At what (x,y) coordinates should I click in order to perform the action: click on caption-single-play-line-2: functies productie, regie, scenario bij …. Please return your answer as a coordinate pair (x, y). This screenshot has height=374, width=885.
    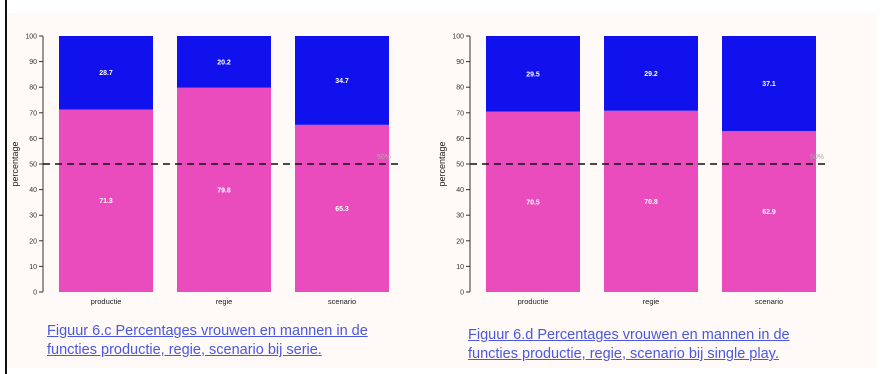
    Looking at the image, I should click on (623, 354).